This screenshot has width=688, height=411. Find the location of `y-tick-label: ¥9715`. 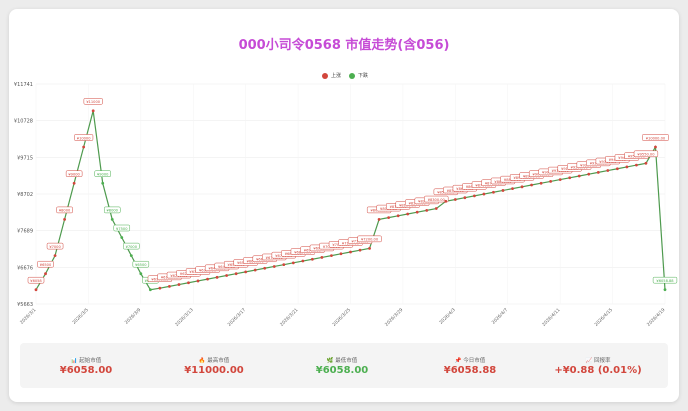

y-tick-label: ¥9715 is located at coordinates (25, 158).